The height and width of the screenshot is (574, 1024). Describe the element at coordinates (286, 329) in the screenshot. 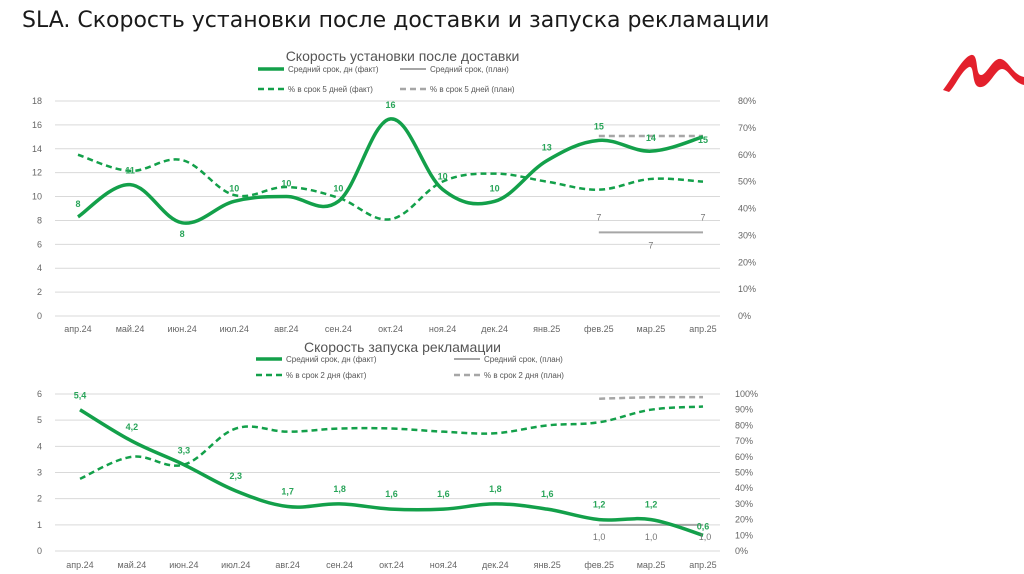

I see `x-tick-label: авг.24` at that location.